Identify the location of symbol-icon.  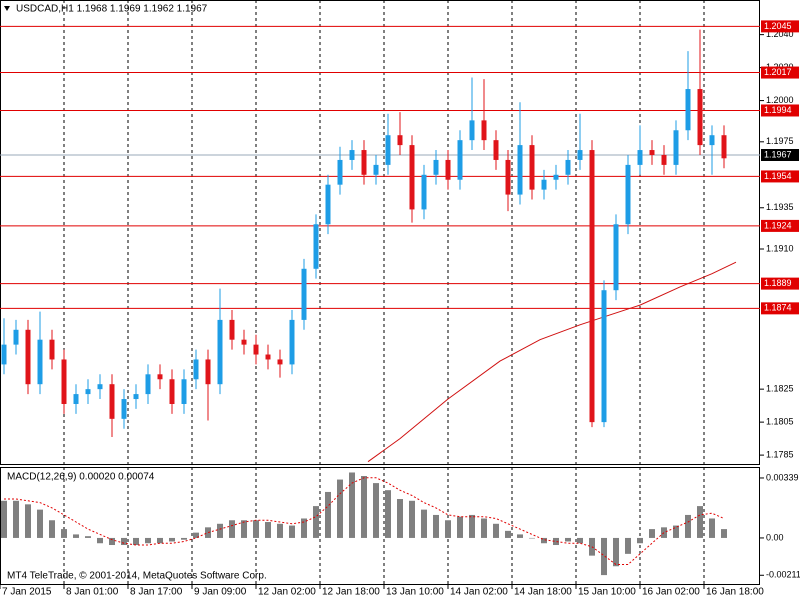
(7, 8).